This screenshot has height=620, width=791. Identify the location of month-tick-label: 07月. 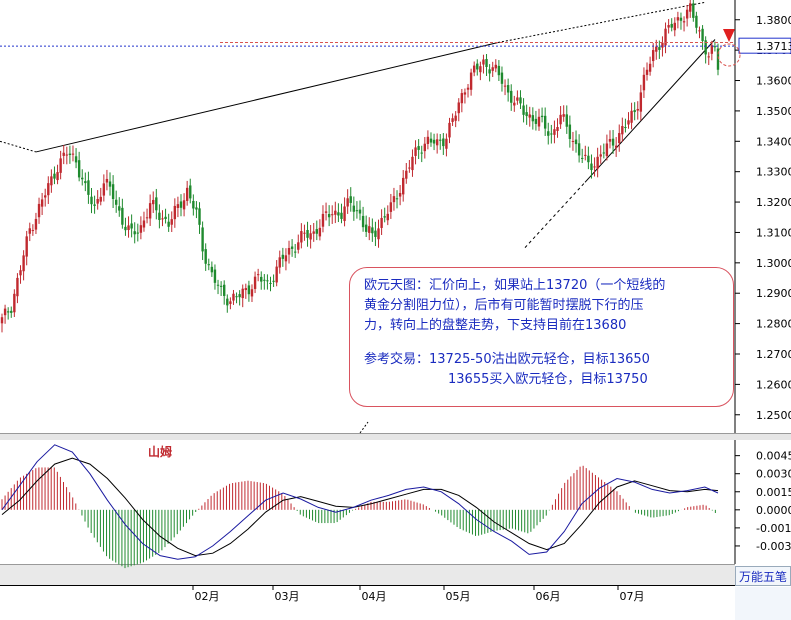
(632, 596).